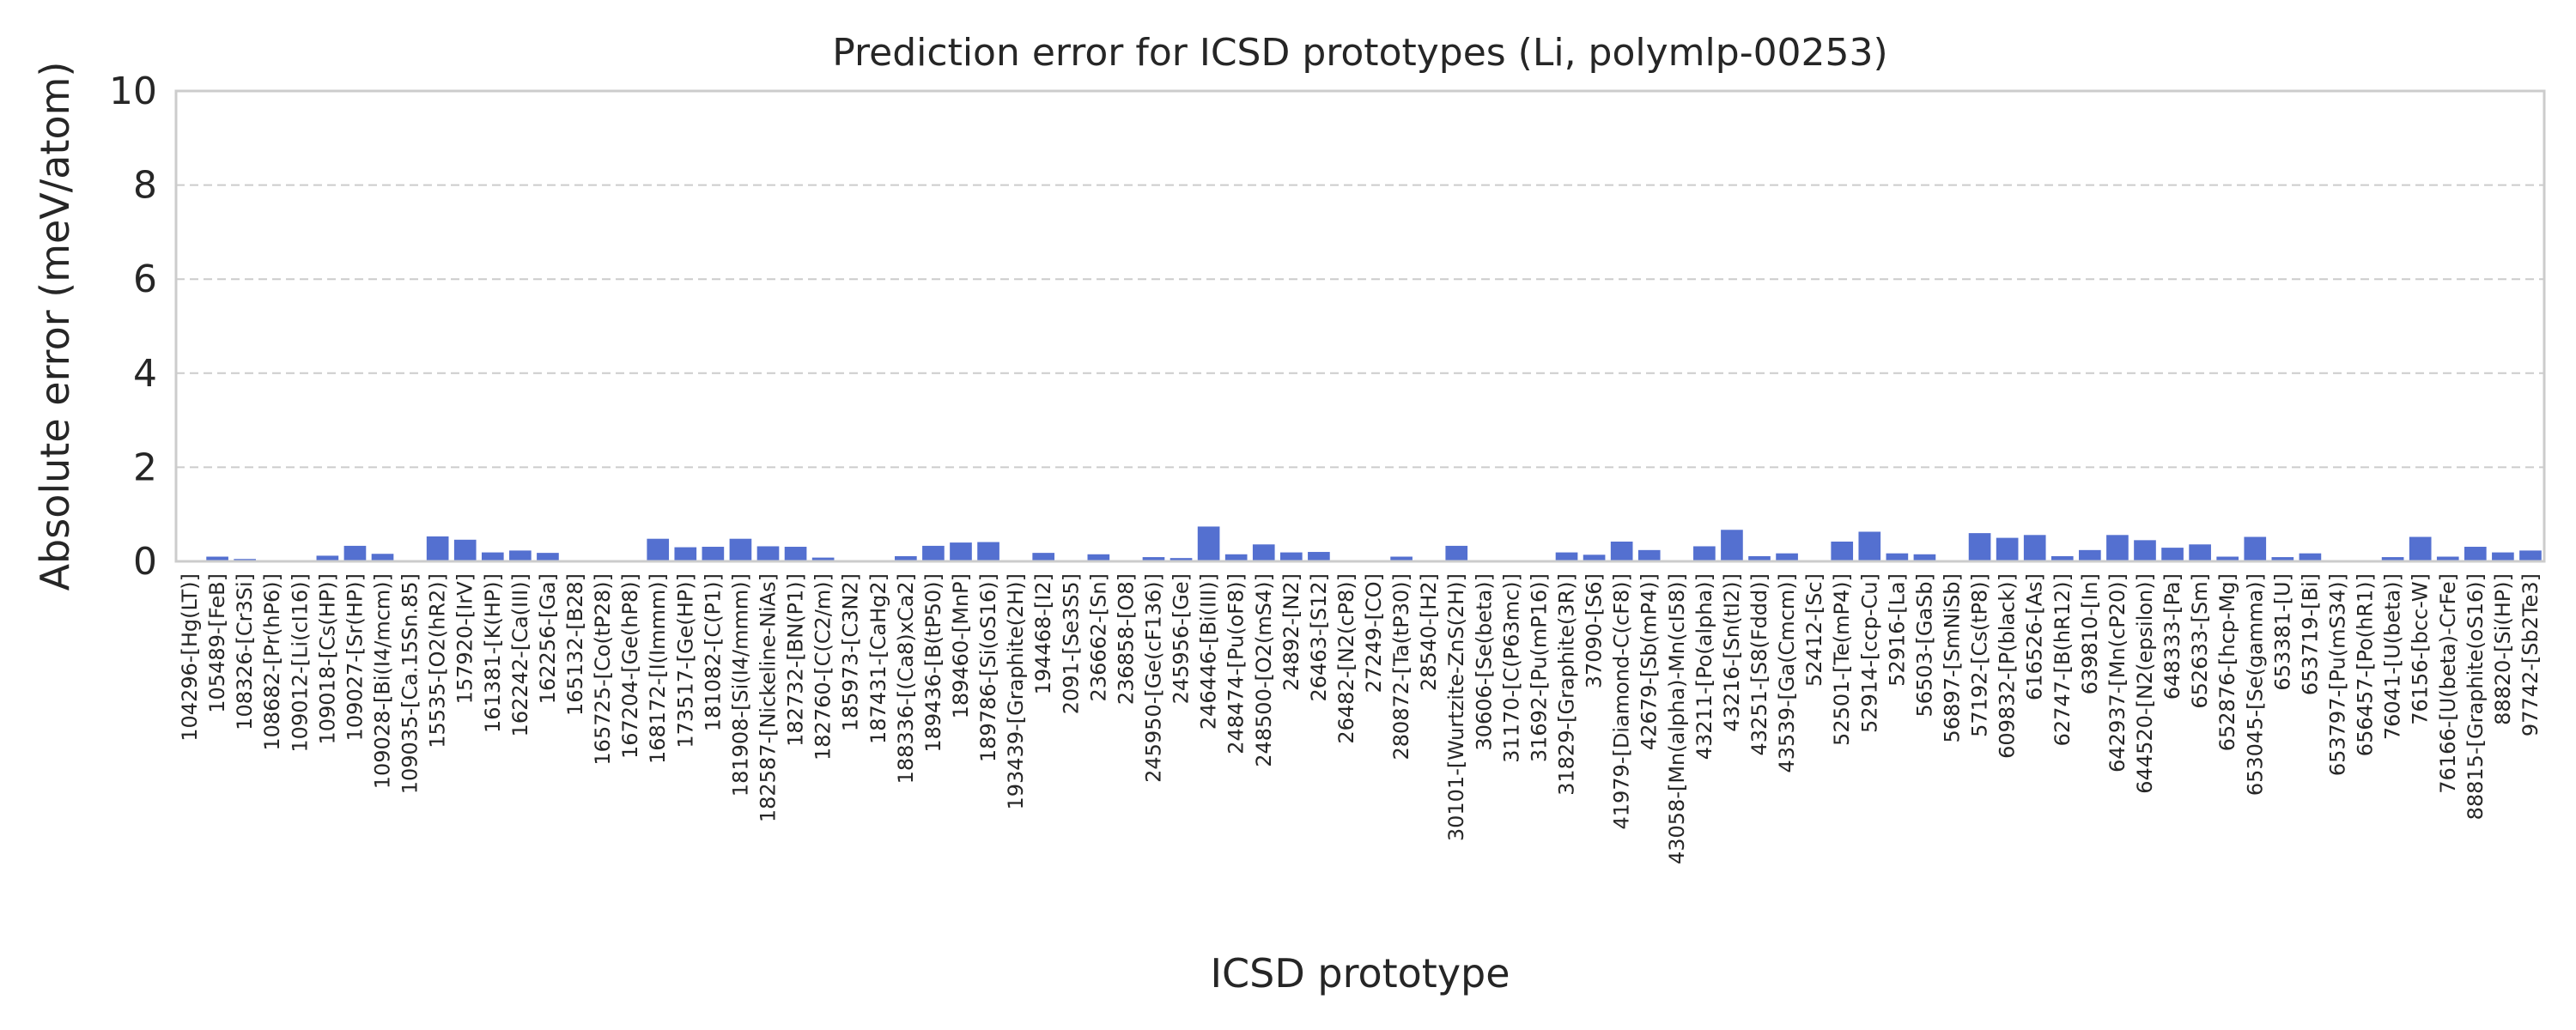  I want to click on x-tick-label: 642937-[Mn(cP20)], so click(2117, 672).